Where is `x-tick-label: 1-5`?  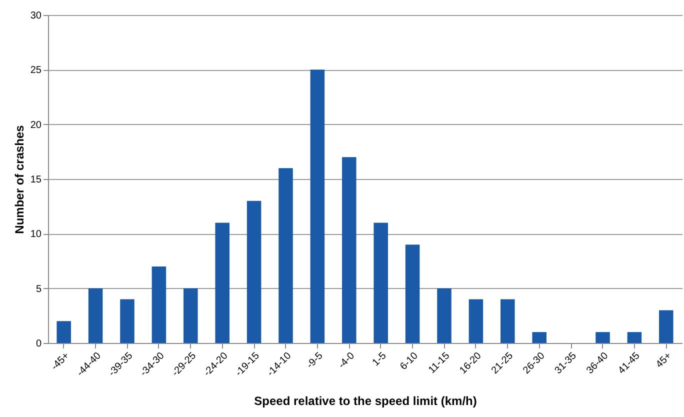
x-tick-label: 1-5 is located at coordinates (379, 359).